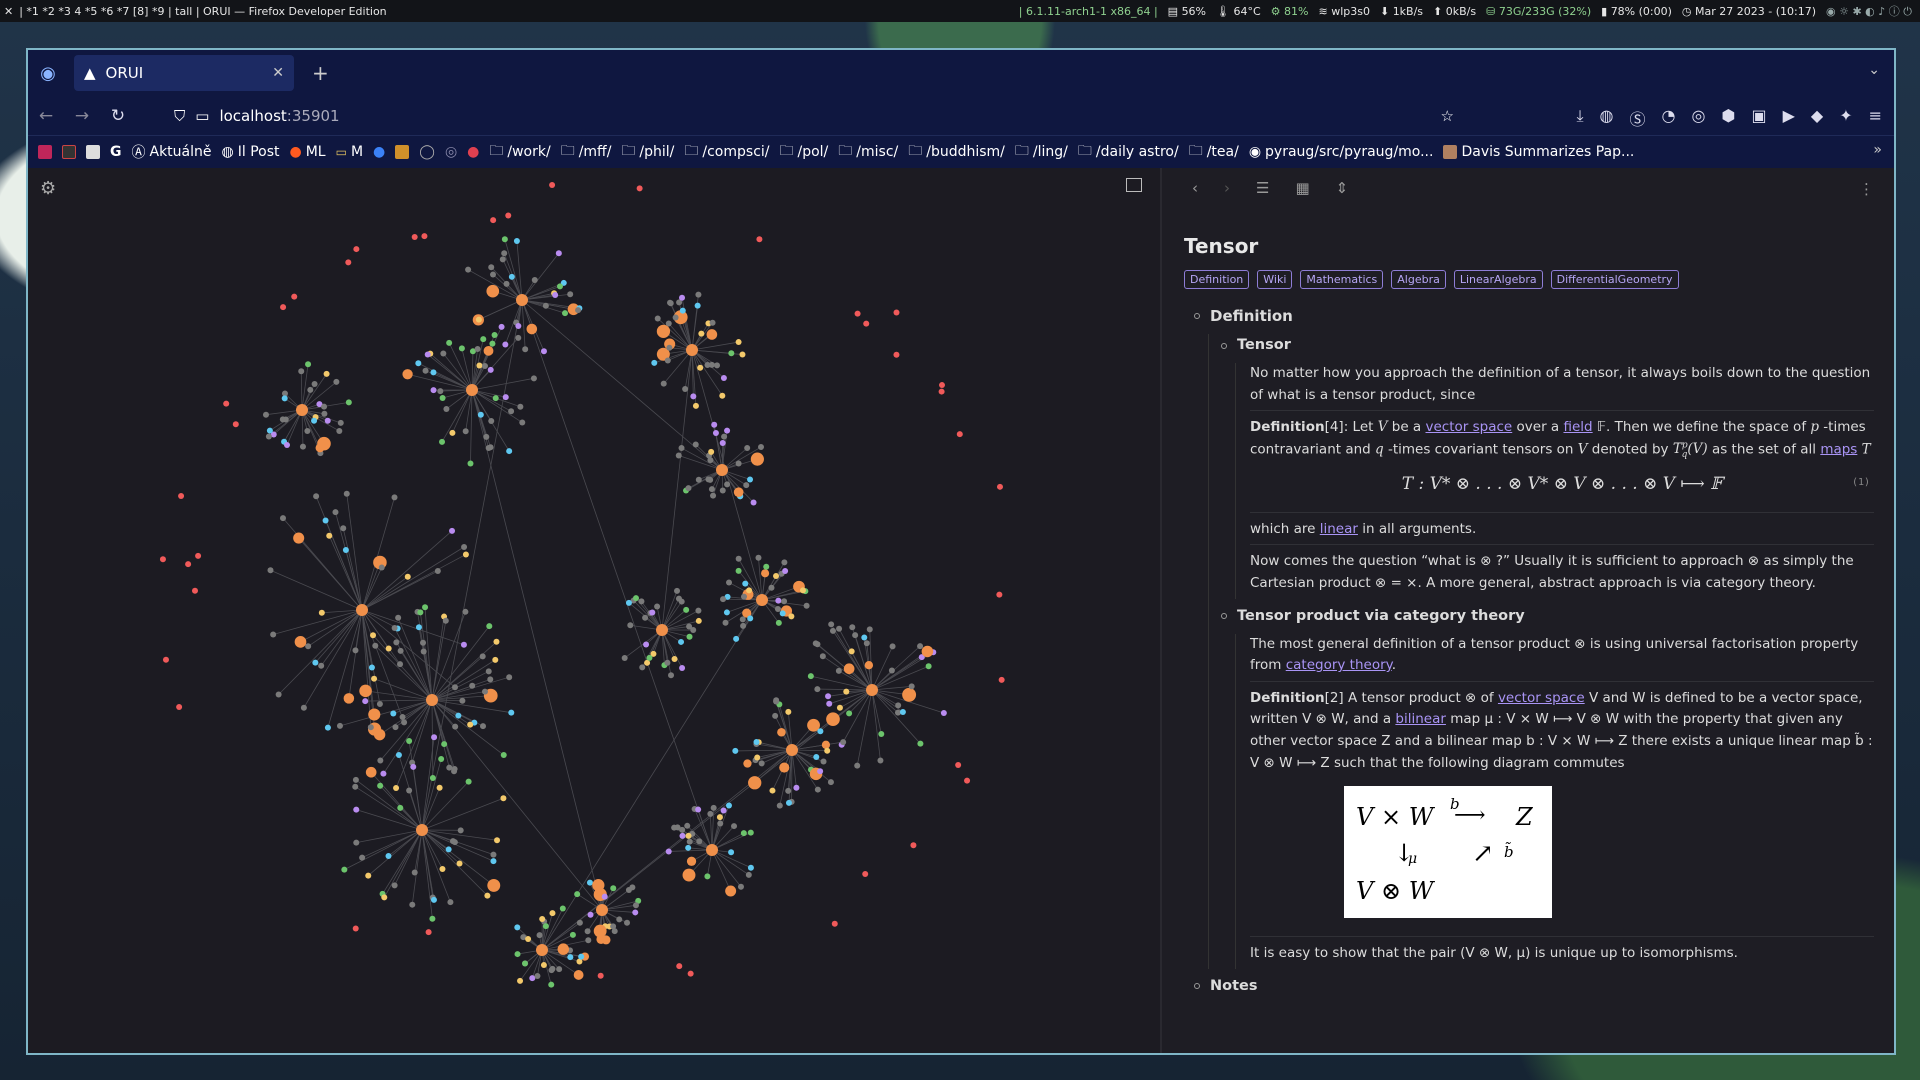 This screenshot has width=1920, height=1080. What do you see at coordinates (349, 152) in the screenshot?
I see `bookmark-item: ▭ M` at bounding box center [349, 152].